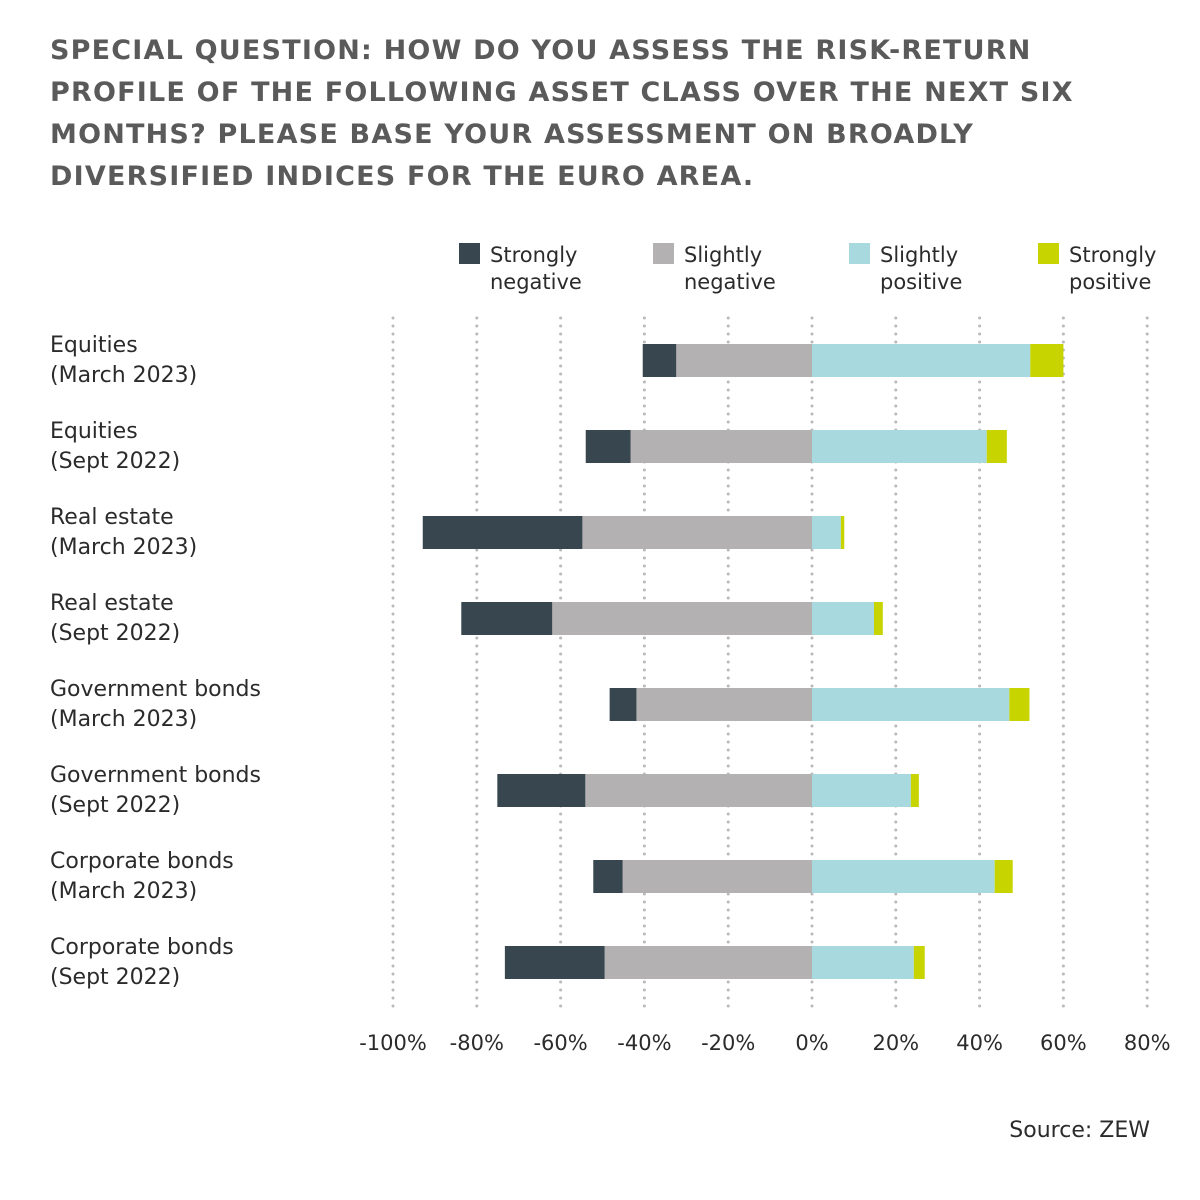 This screenshot has width=1200, height=1200. Describe the element at coordinates (115, 446) in the screenshot. I see `category-label: Equities (Sept 2022)` at that location.